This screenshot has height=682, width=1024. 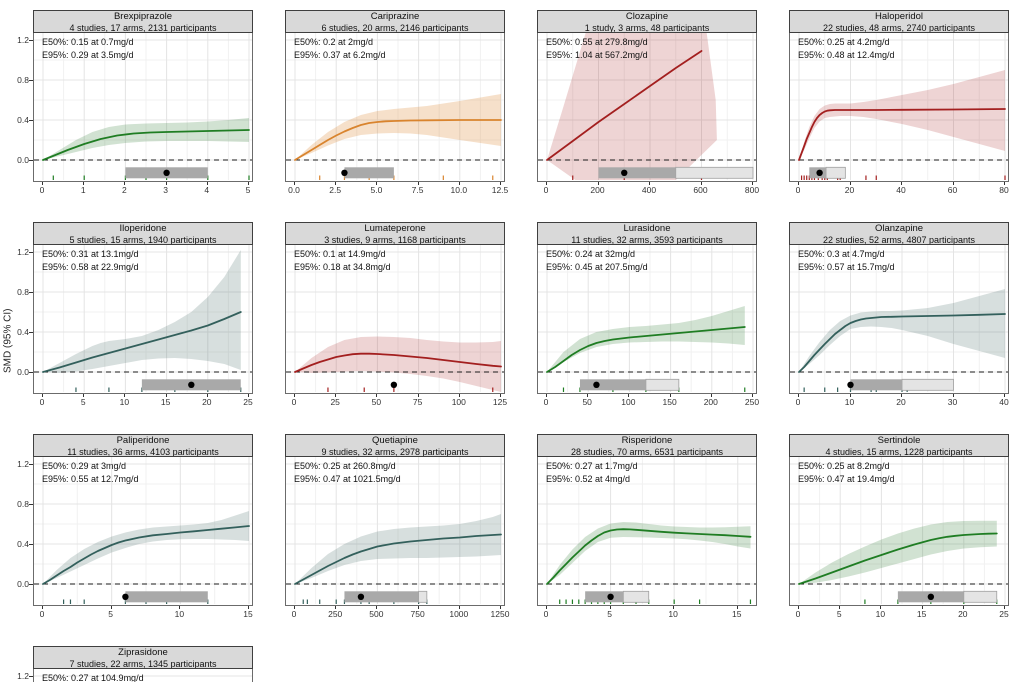 What do you see at coordinates (143, 440) in the screenshot?
I see `panel-title: Paliperidone` at bounding box center [143, 440].